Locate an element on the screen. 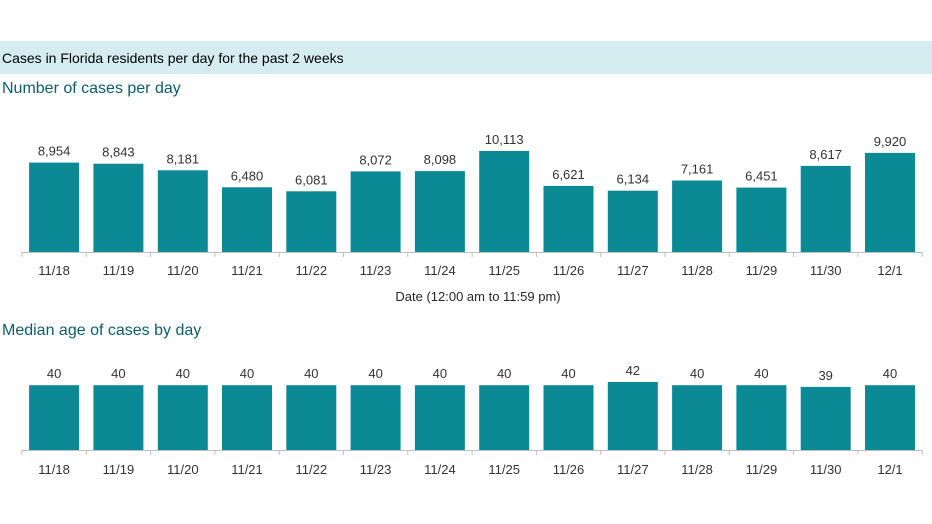 The height and width of the screenshot is (524, 932). median-age-value-label-10: 42 is located at coordinates (633, 370).